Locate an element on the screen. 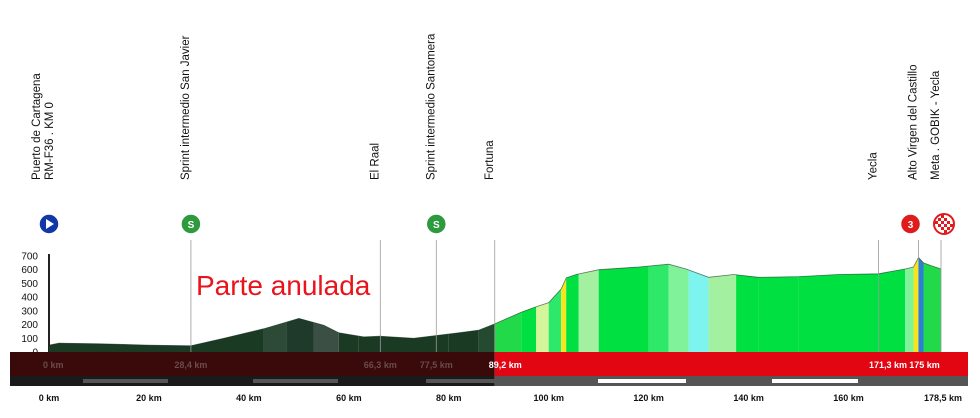 The image size is (980, 418). bar-km-label: 28,4 km is located at coordinates (190, 365).